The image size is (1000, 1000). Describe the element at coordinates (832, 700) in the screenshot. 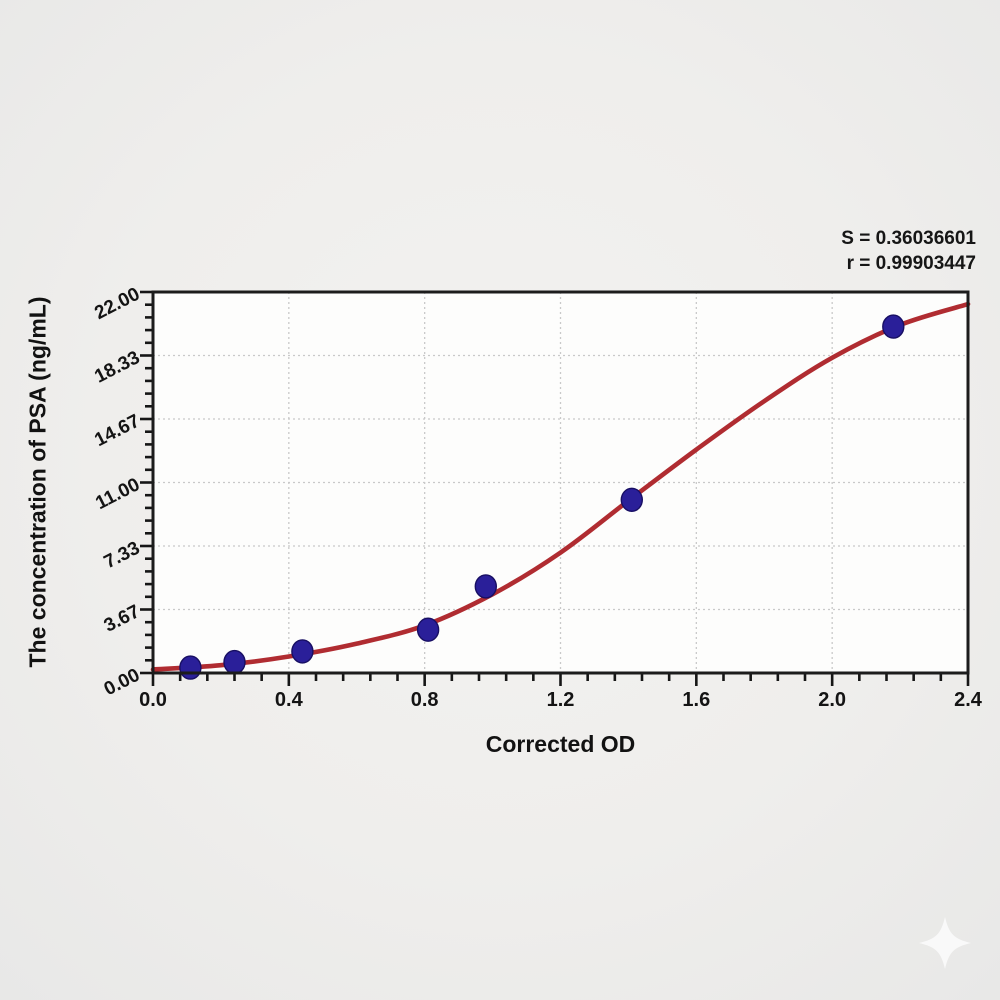

I see `x-tick-label: 2.0` at that location.